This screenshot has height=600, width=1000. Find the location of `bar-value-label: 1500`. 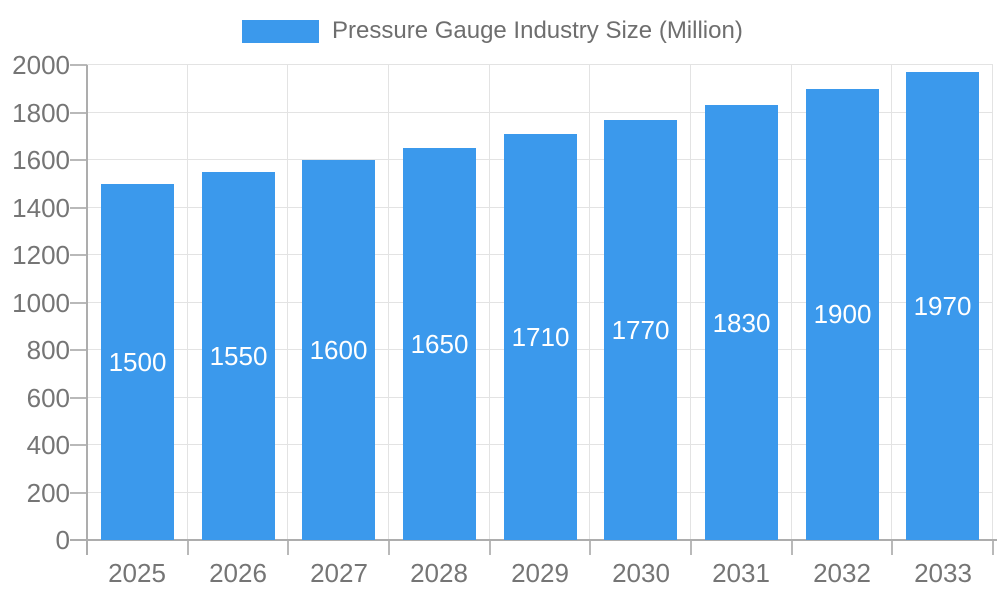

bar-value-label: 1500 is located at coordinates (137, 361).